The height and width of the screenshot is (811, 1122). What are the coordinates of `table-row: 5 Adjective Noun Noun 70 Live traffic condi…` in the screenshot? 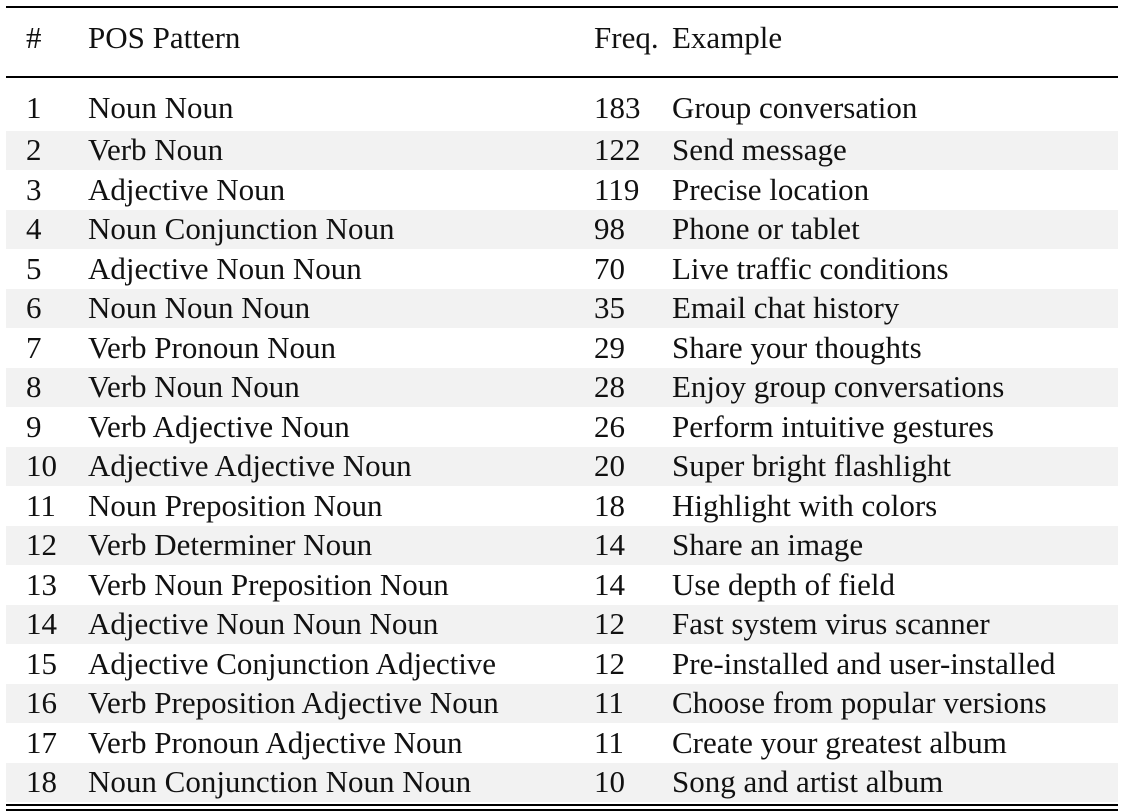 It's located at (562, 269).